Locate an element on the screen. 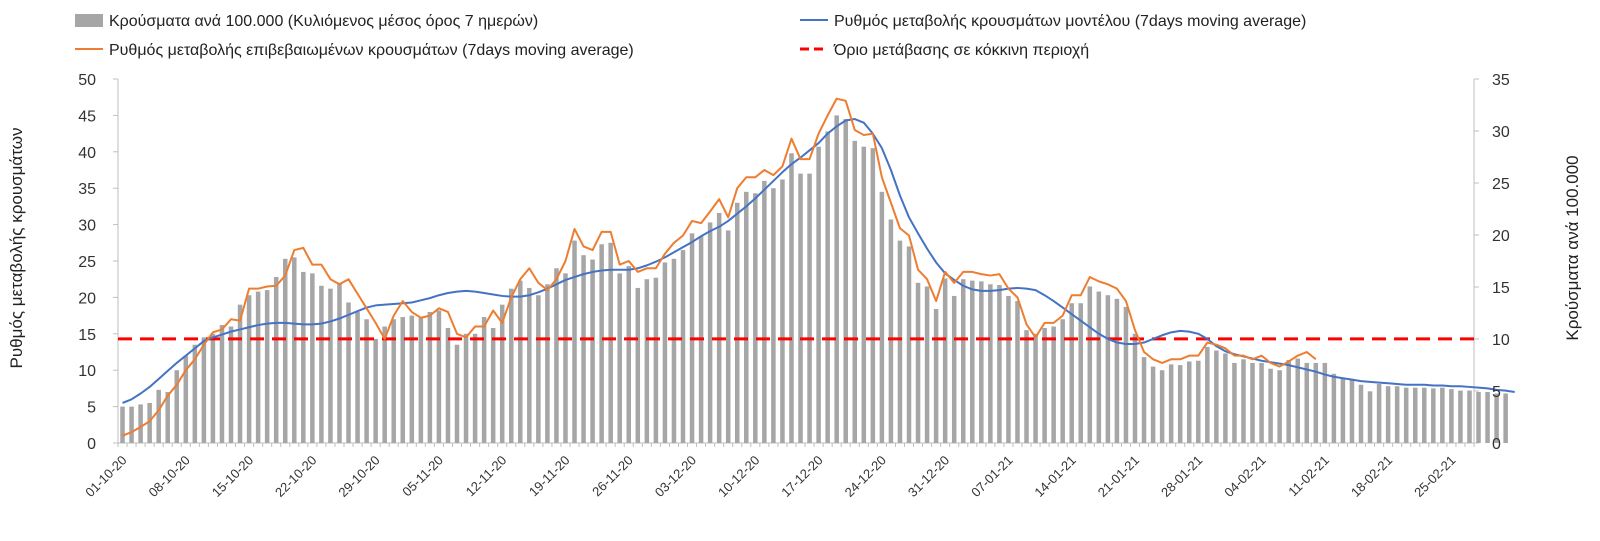 The image size is (1600, 541). x-tick-label: 26-11-20 is located at coordinates (612, 476).